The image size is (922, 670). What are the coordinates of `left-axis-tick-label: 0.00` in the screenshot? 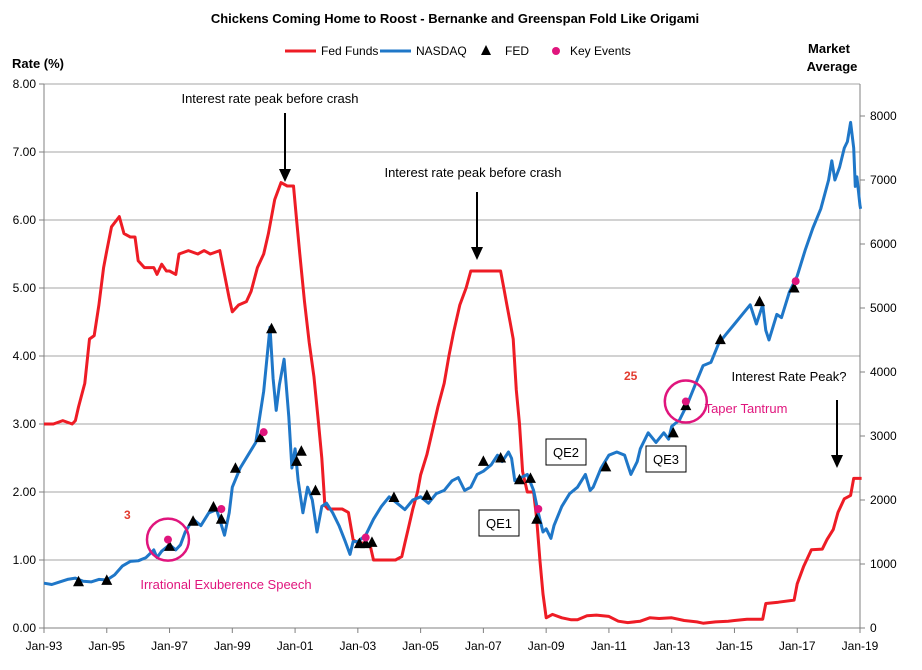 It's located at (25, 628).